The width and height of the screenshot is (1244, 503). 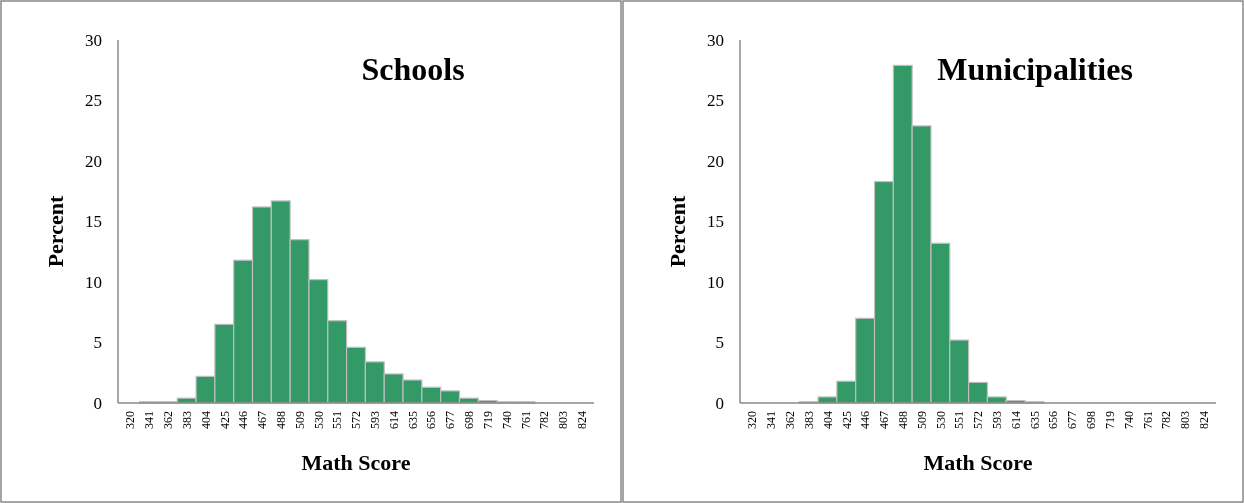 I want to click on chart-title: Municipalities, so click(x=1035, y=69).